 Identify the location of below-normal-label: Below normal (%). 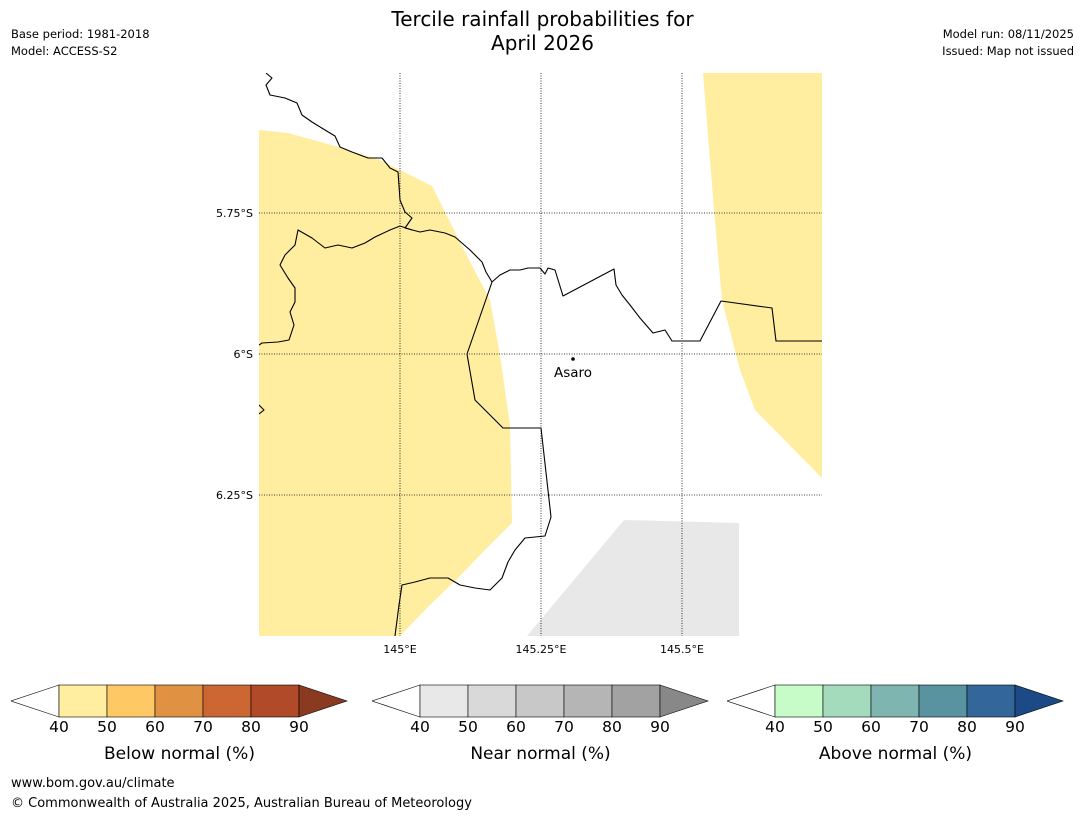
(179, 754).